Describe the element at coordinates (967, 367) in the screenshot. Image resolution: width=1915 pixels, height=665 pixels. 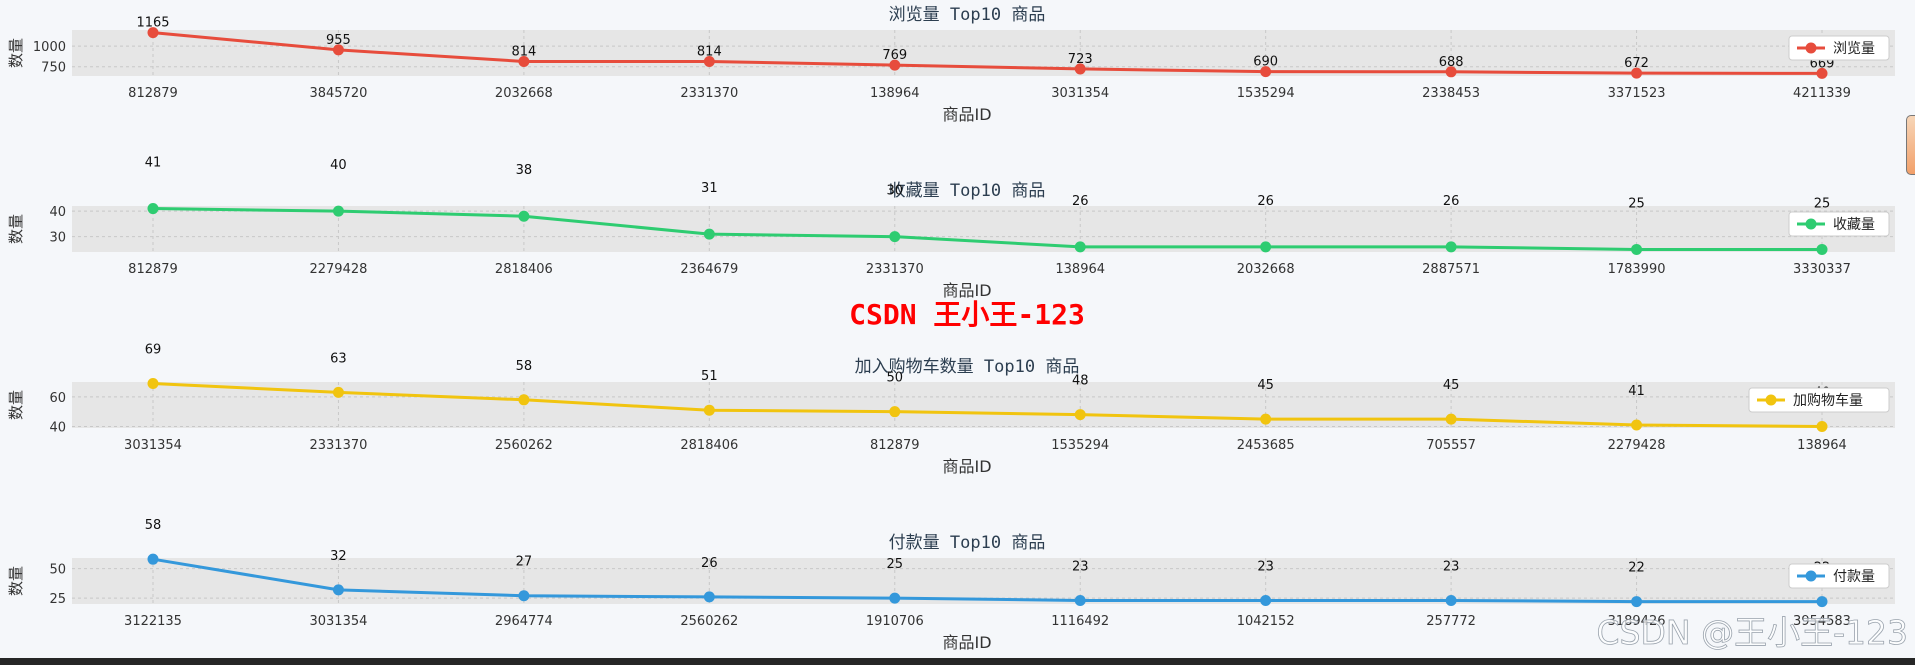
I see `chart-title: 加入购物车数量 Top10 商品` at that location.